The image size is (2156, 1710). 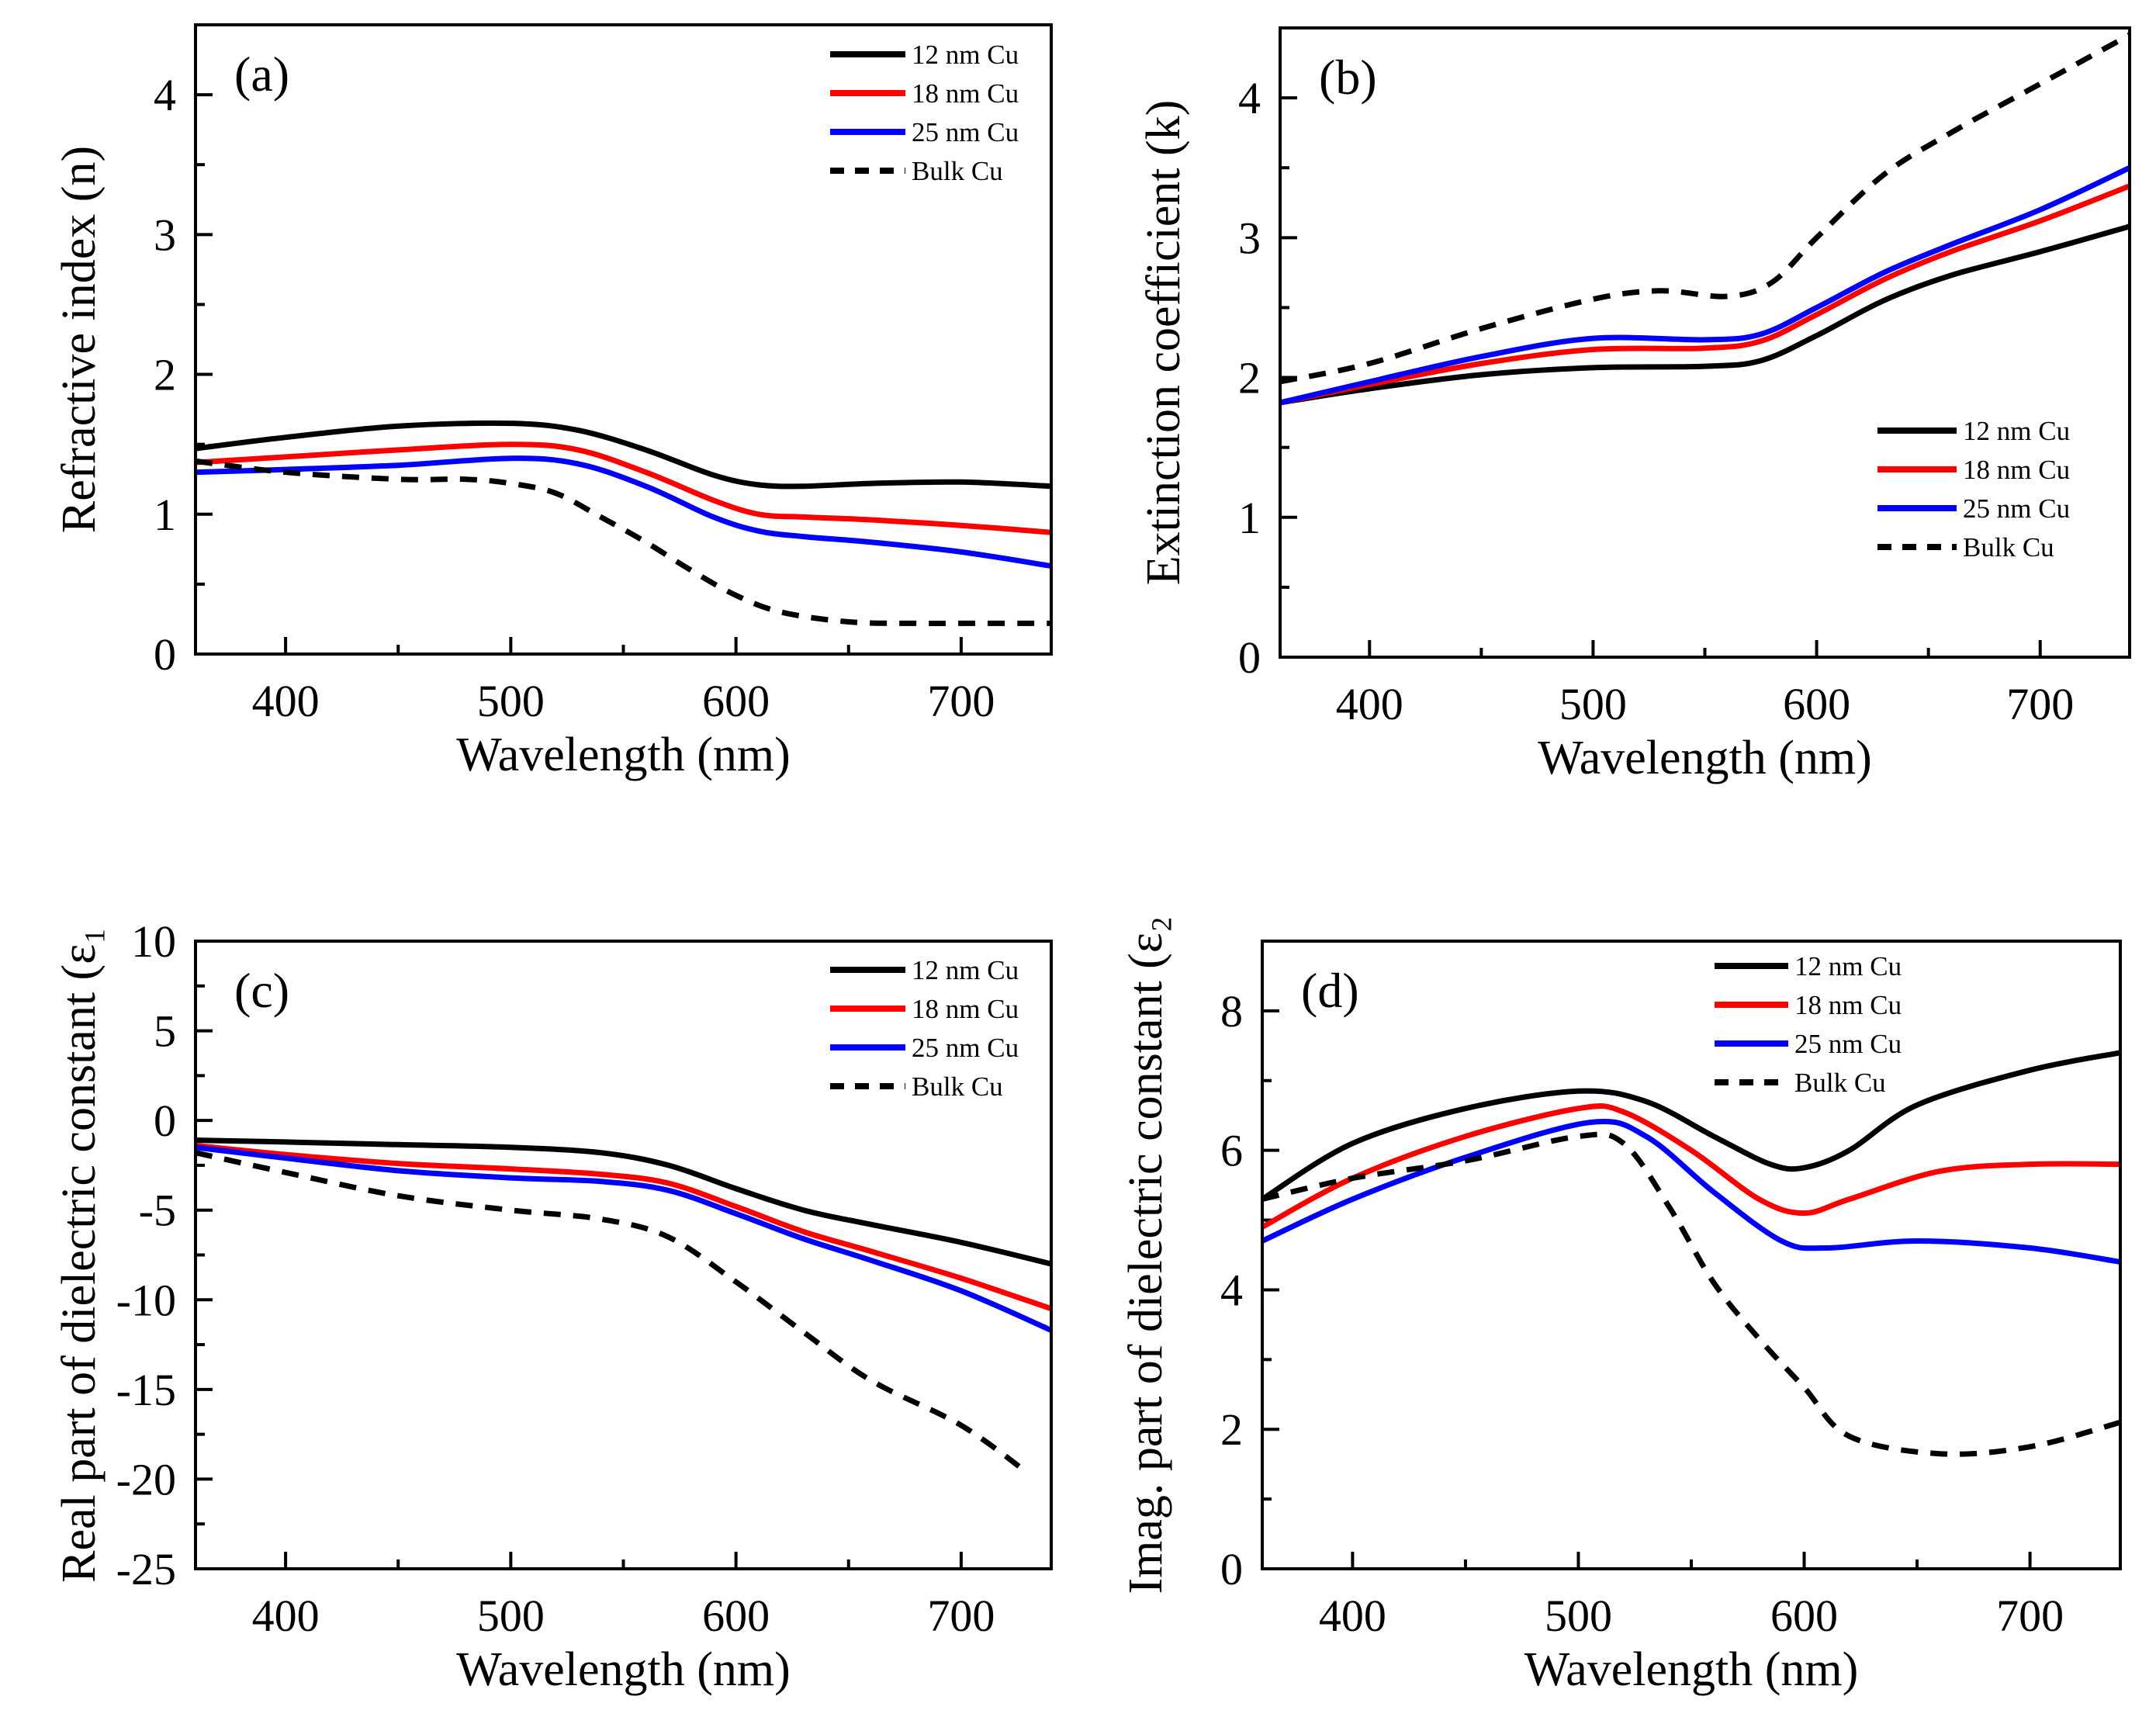 I want to click on panel-a-frame, so click(x=623, y=339).